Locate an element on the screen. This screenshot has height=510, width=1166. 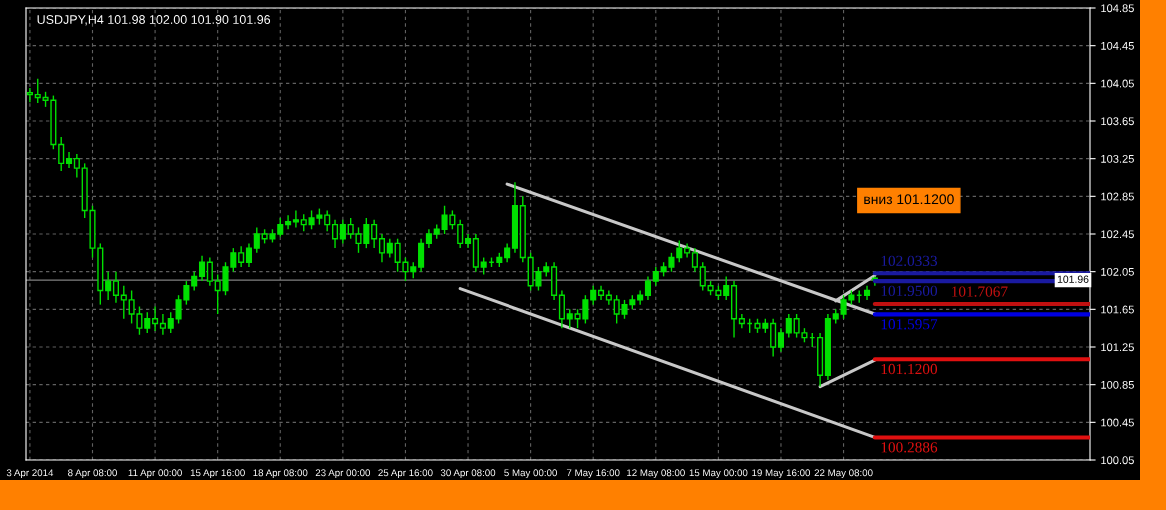
x-tick-label: 30 Apr 08:00 is located at coordinates (468, 474).